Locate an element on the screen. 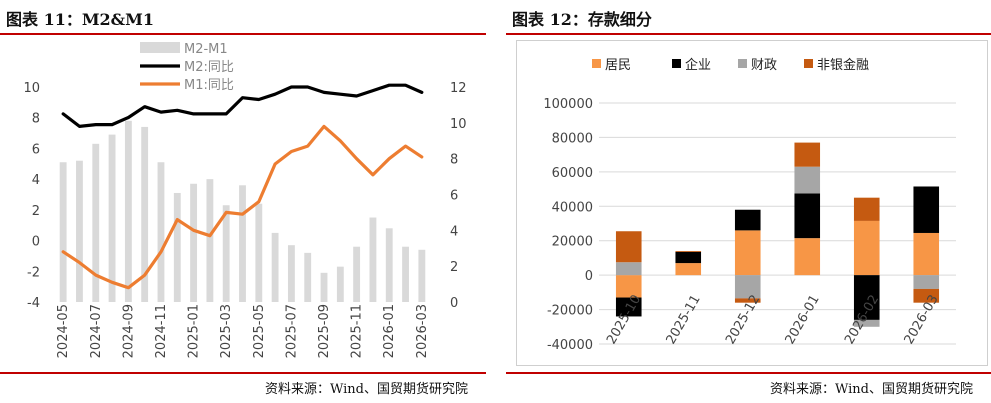  x-axis-tick-label: 2024-09 is located at coordinates (128, 331).